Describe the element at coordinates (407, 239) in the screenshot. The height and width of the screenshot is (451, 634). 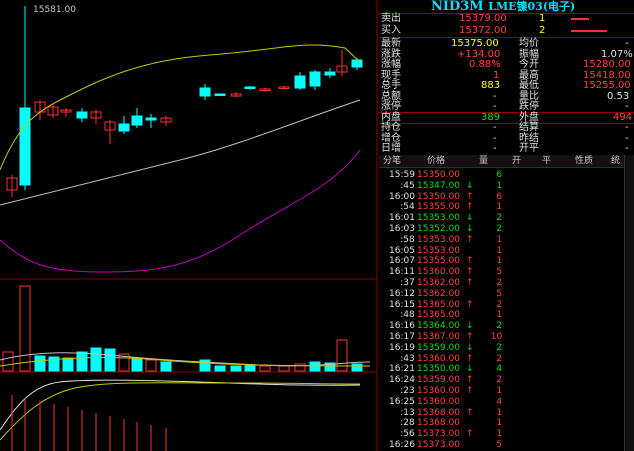
I see `tick-time: :58` at that location.